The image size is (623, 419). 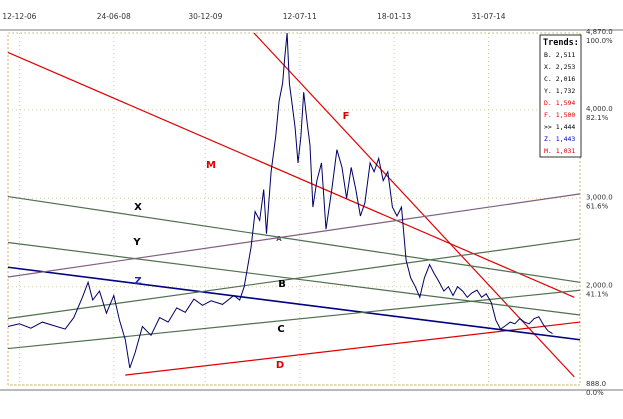 I want to click on x-tick-label: 31-07-14, so click(x=488, y=16).